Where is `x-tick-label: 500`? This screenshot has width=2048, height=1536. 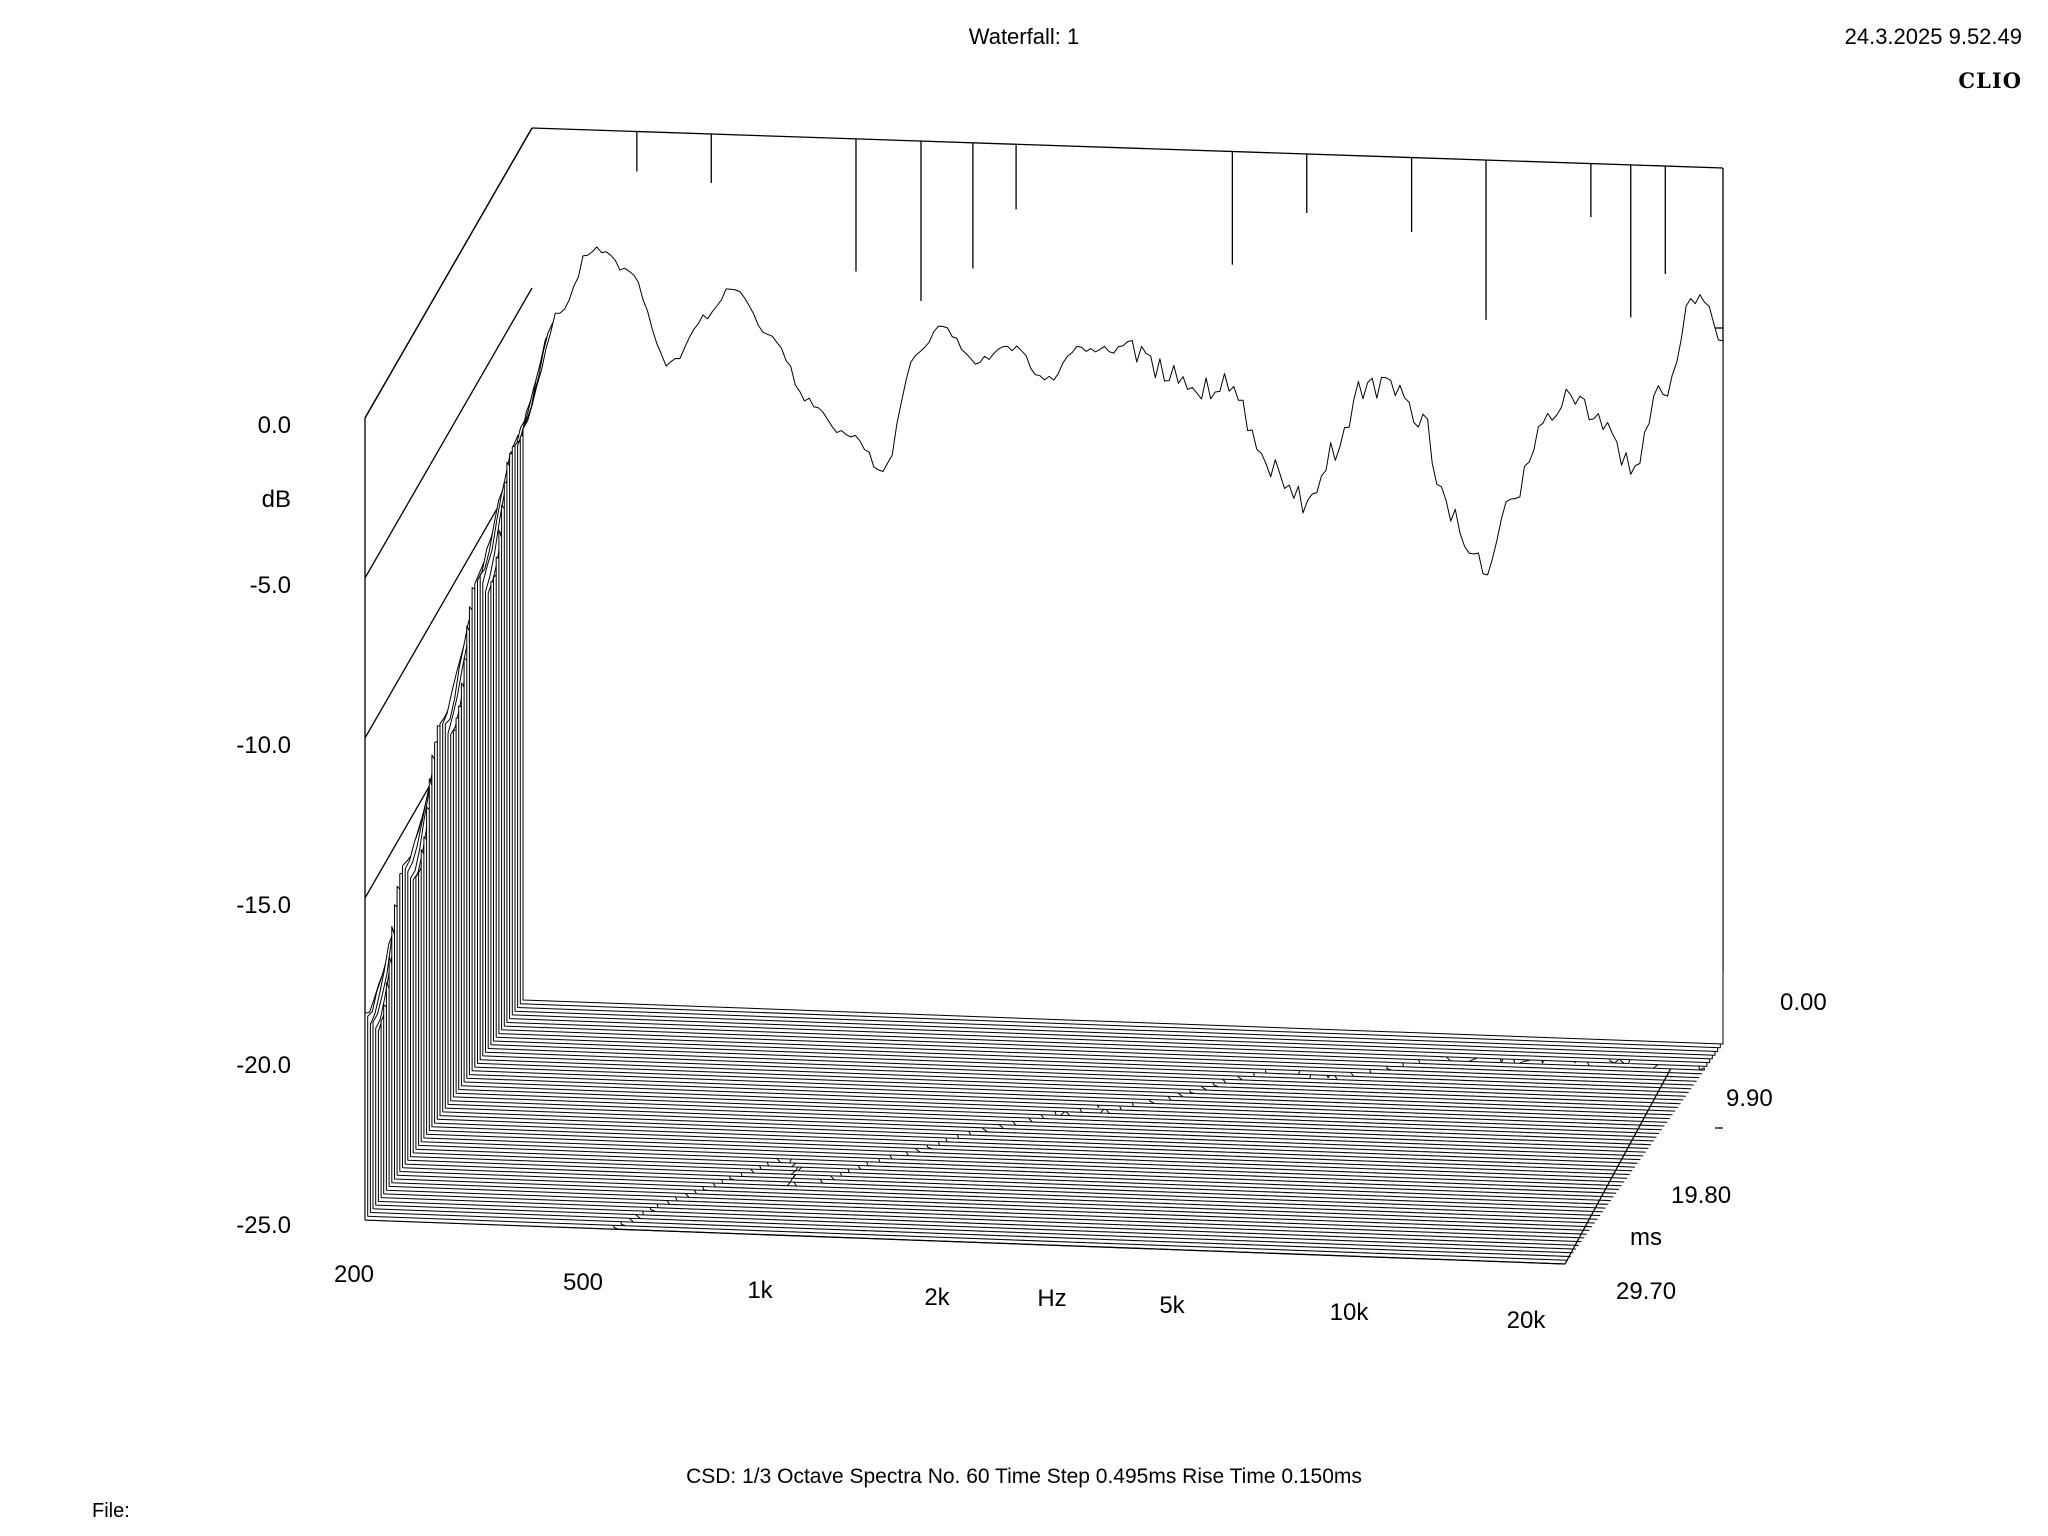
x-tick-label: 500 is located at coordinates (583, 1282).